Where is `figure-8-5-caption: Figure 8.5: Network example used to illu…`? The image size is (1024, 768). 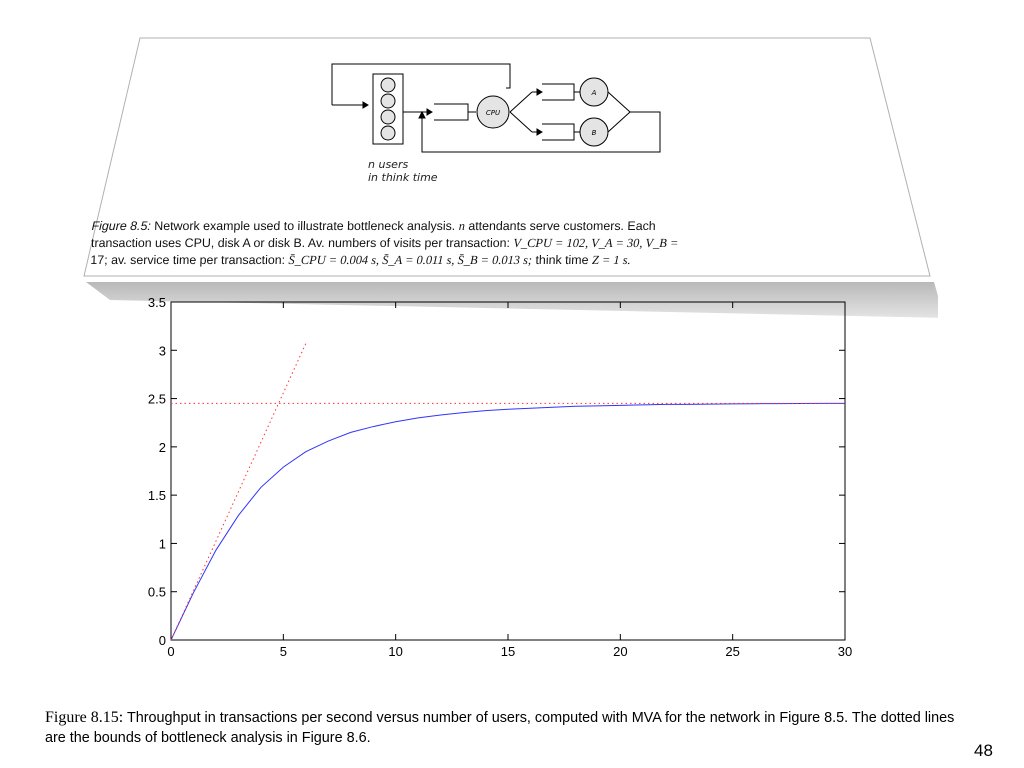 figure-8-5-caption: Figure 8.5: Network example used to illu… is located at coordinates (501, 243).